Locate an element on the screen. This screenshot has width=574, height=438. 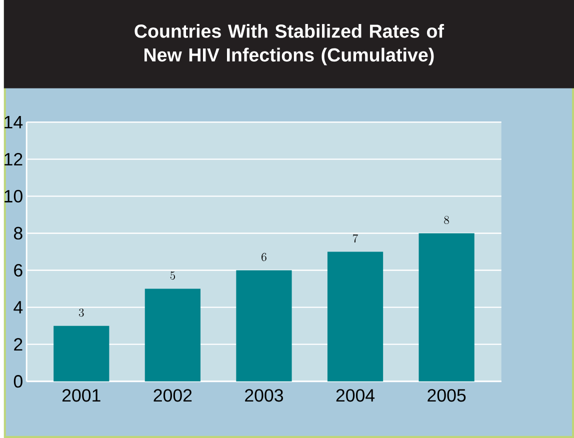
x-tick-label: 2001 is located at coordinates (81, 395).